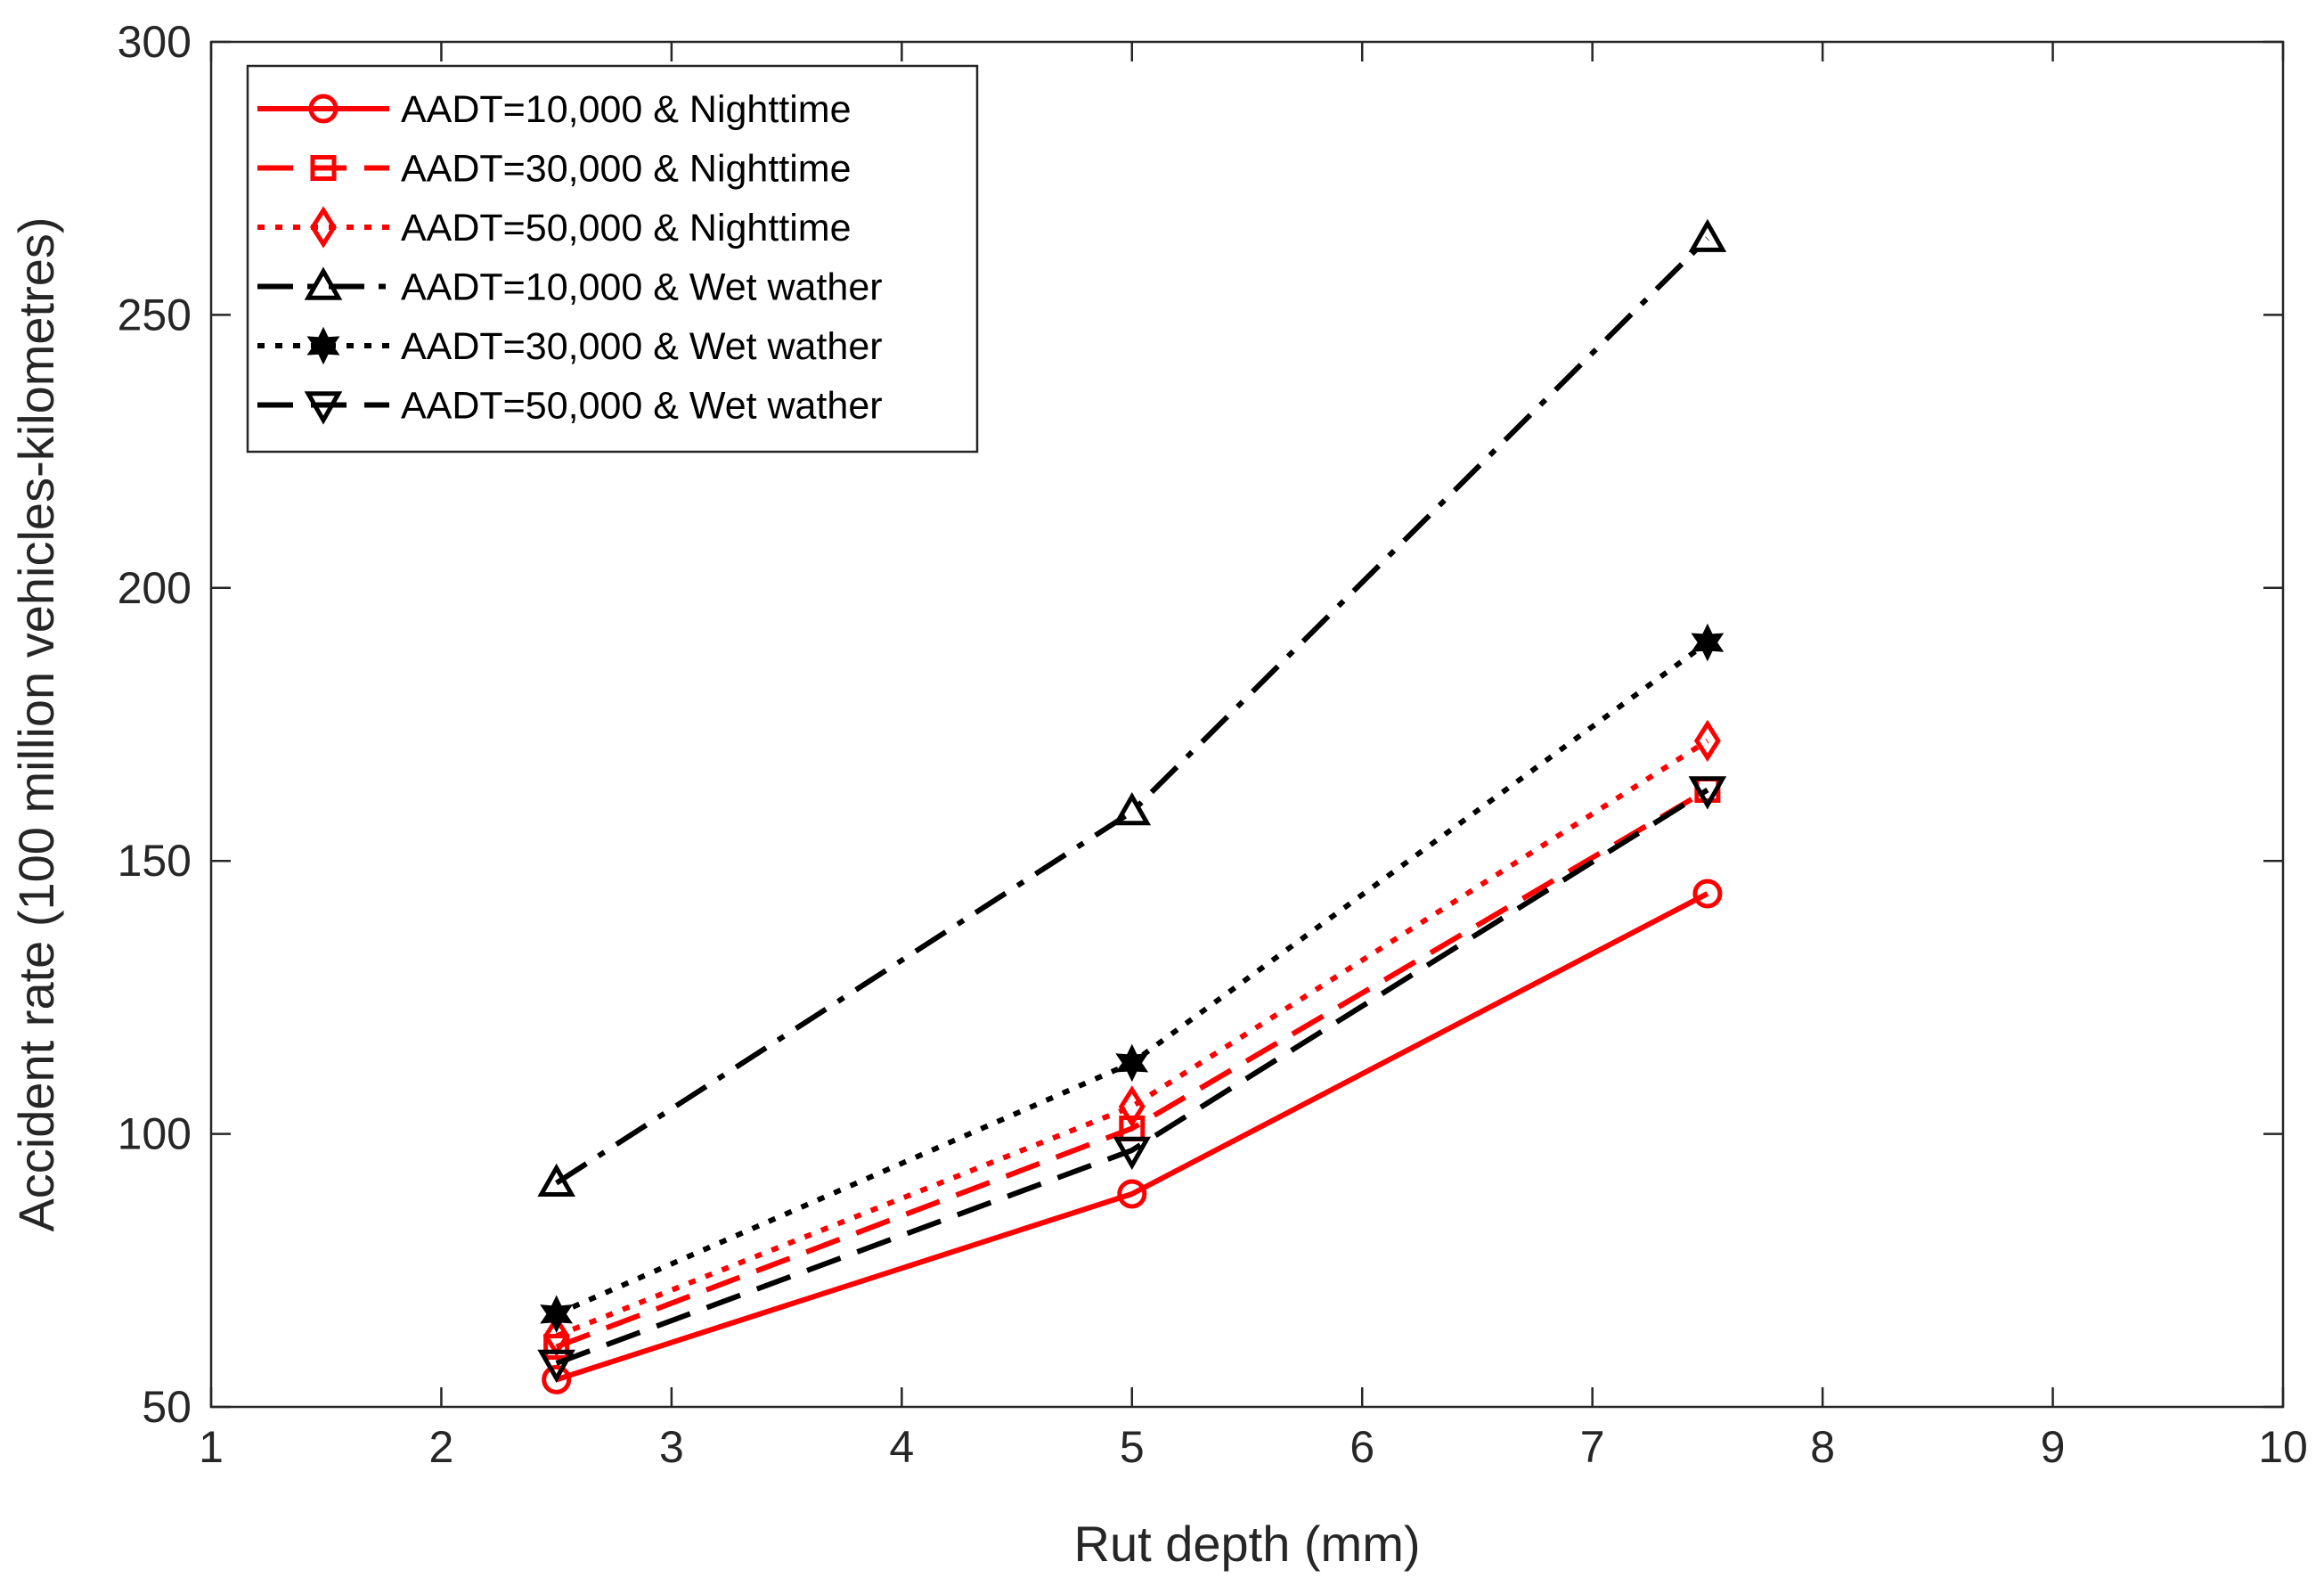 The height and width of the screenshot is (1586, 2324). What do you see at coordinates (901, 1447) in the screenshot?
I see `x-tick-label: 4` at bounding box center [901, 1447].